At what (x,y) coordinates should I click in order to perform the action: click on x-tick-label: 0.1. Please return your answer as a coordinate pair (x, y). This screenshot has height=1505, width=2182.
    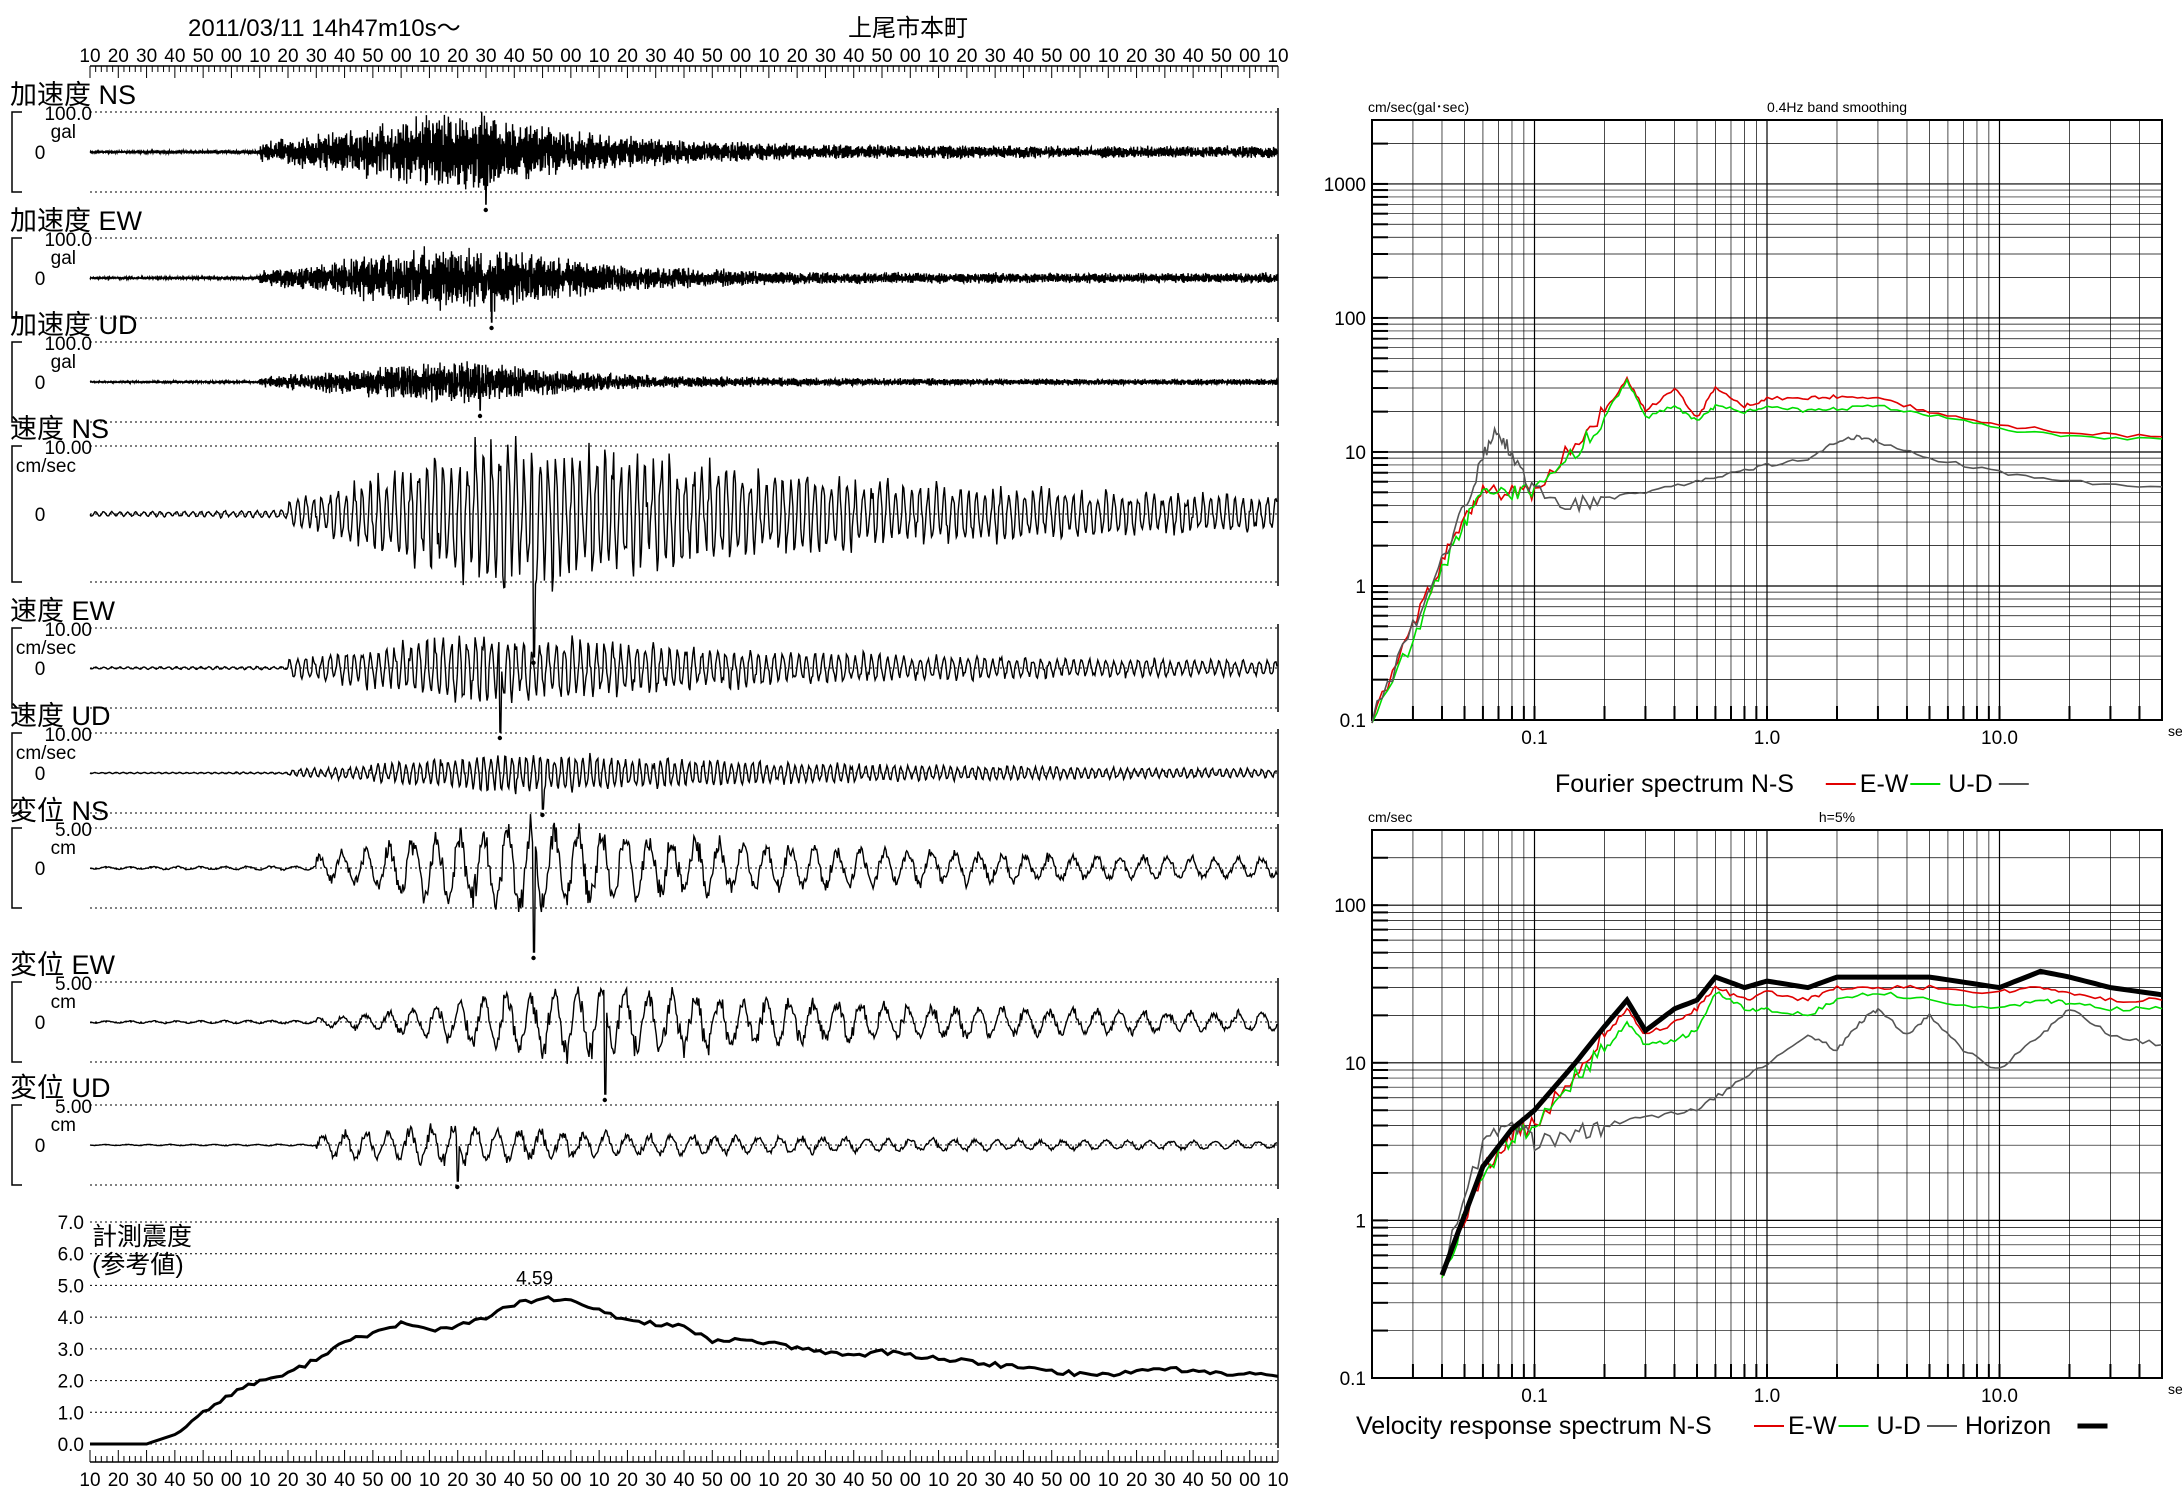
    Looking at the image, I should click on (1534, 738).